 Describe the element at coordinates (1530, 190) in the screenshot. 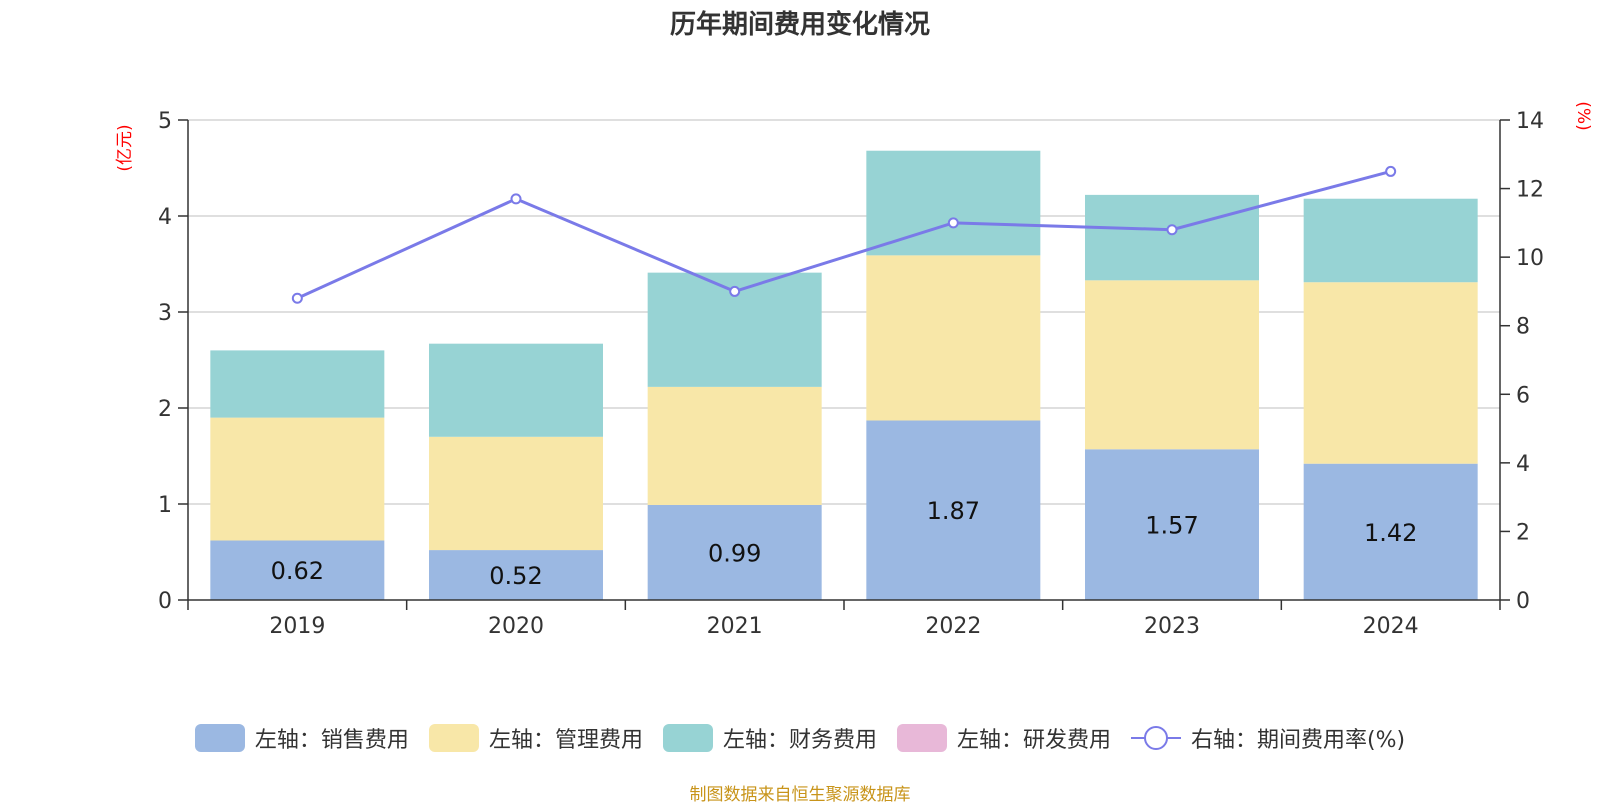

I see `right-tick-label: 12` at that location.